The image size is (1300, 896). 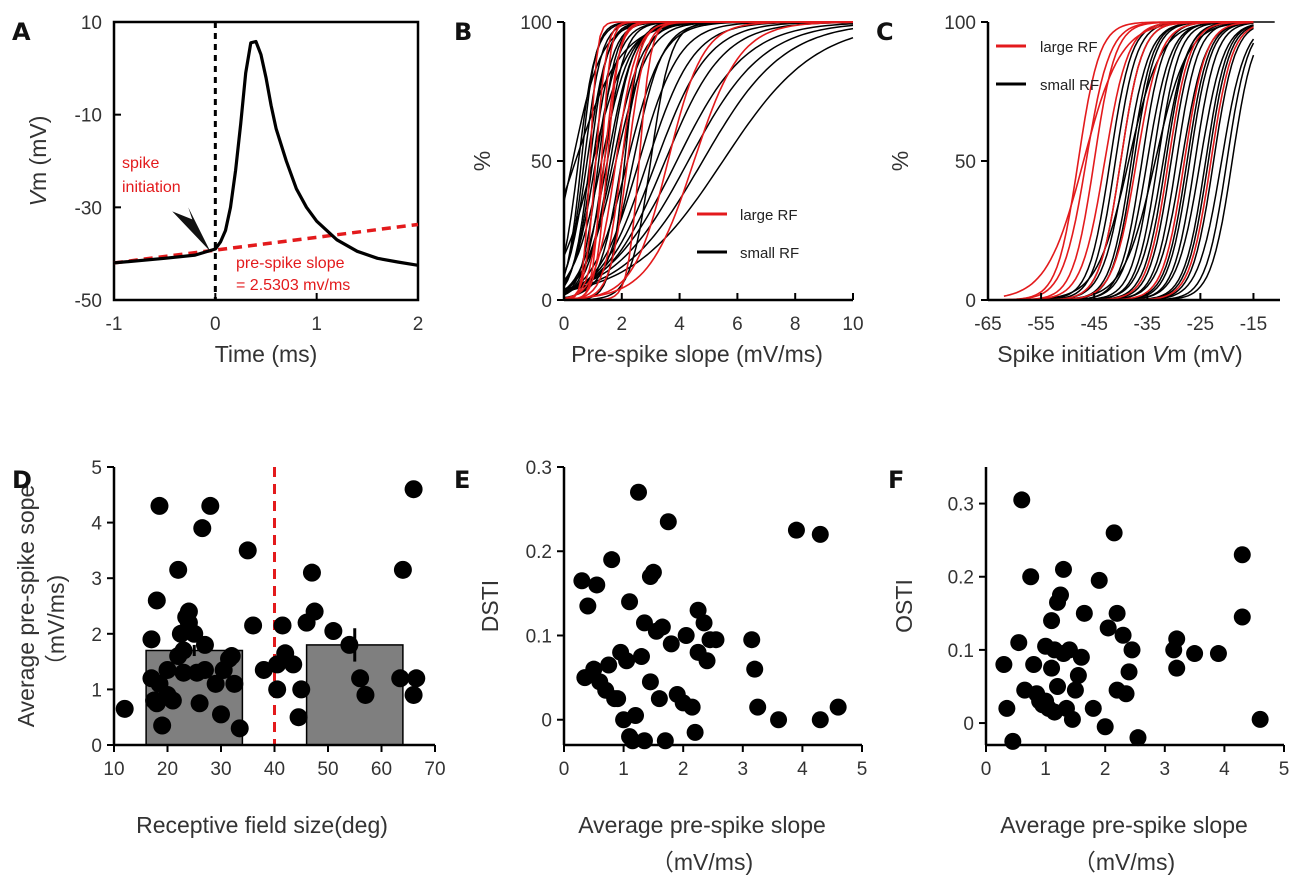 What do you see at coordinates (1093, 324) in the screenshot?
I see `panel-c-x-tick-label: -45` at bounding box center [1093, 324].